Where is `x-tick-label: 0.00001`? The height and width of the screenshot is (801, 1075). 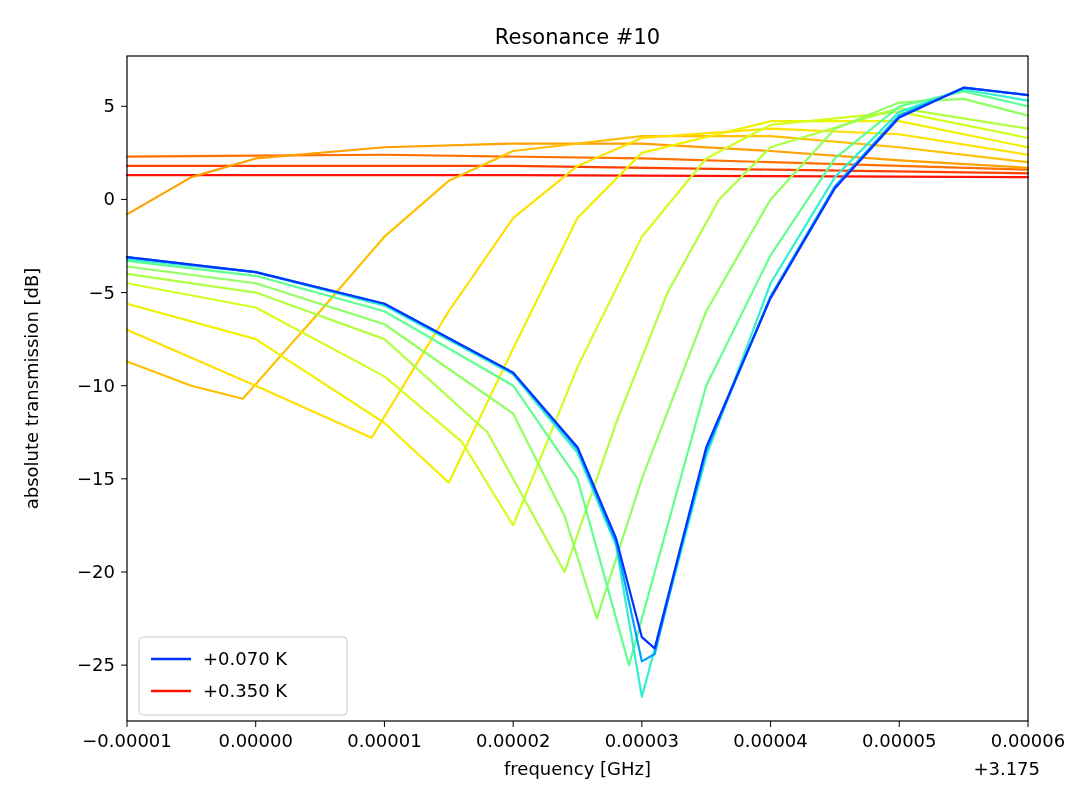
x-tick-label: 0.00001 is located at coordinates (384, 740).